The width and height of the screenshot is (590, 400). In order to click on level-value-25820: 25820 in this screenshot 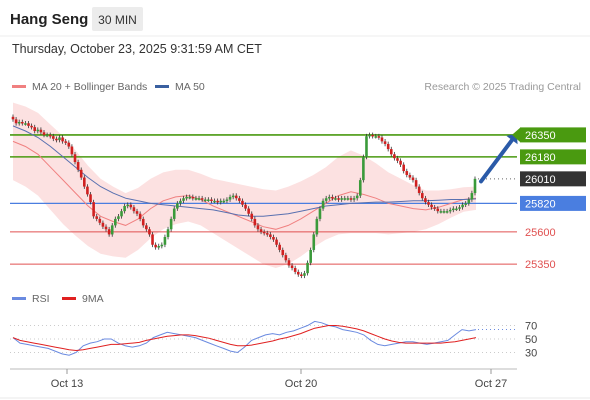, I will do `click(540, 204)`.